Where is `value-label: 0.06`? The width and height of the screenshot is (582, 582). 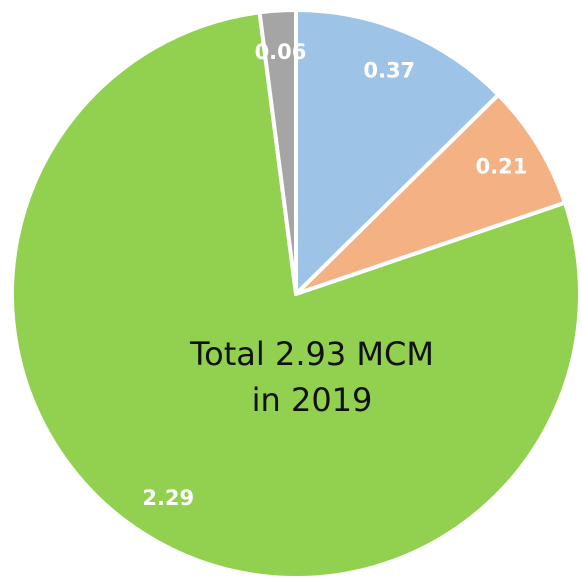 value-label: 0.06 is located at coordinates (281, 52).